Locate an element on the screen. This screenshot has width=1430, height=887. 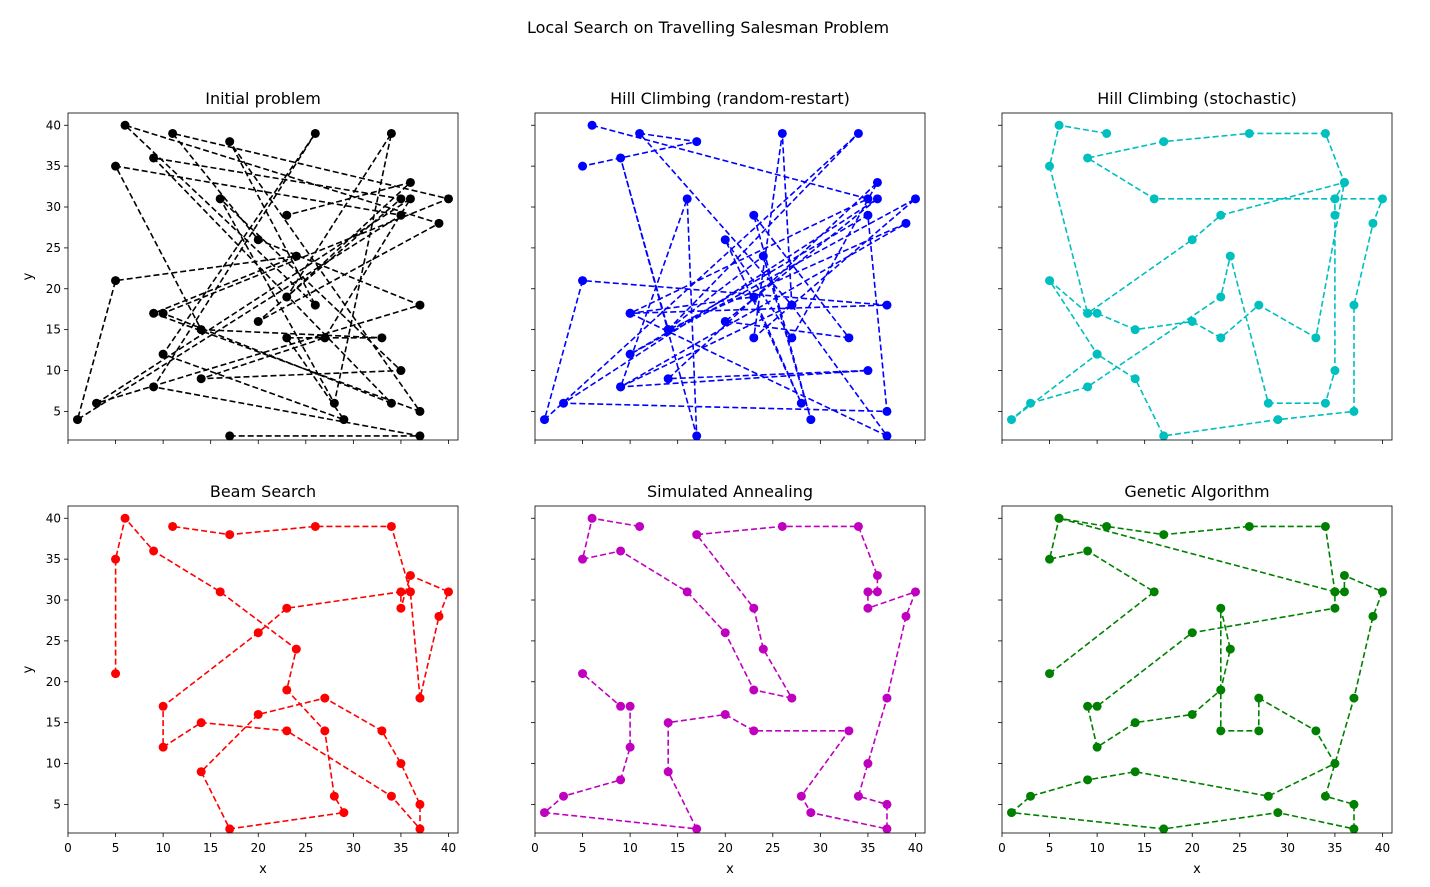
y-tick-label: 10 is located at coordinates (53, 371).